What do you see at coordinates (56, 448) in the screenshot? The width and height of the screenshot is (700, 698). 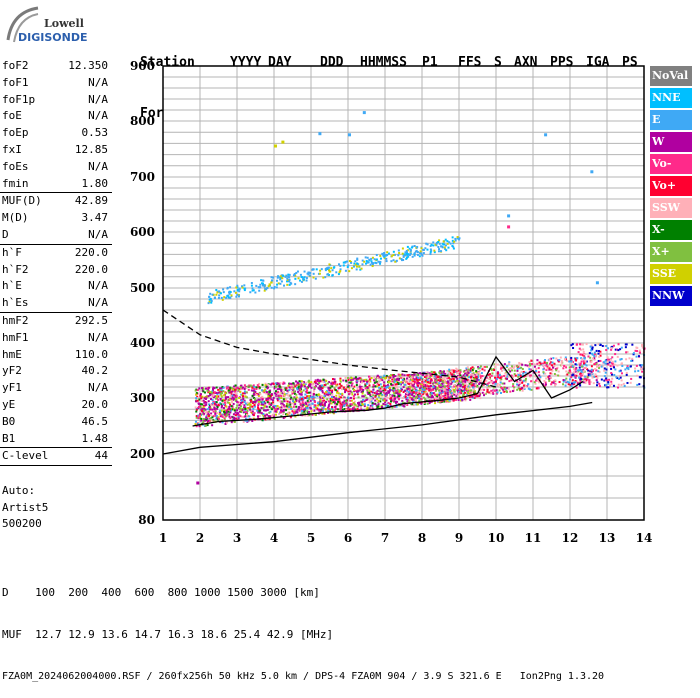 I see `param-separator` at bounding box center [56, 448].